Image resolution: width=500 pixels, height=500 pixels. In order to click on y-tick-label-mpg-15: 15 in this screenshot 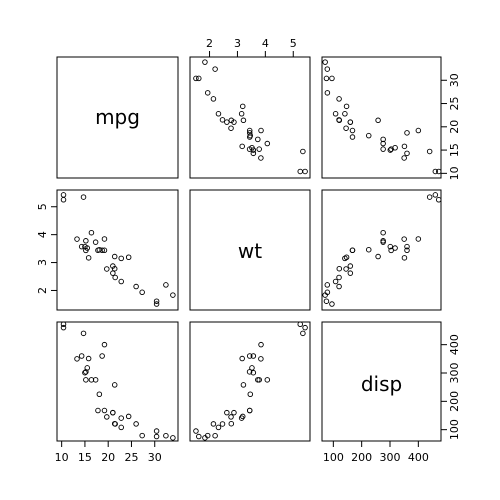, I will do `click(454, 150)`.